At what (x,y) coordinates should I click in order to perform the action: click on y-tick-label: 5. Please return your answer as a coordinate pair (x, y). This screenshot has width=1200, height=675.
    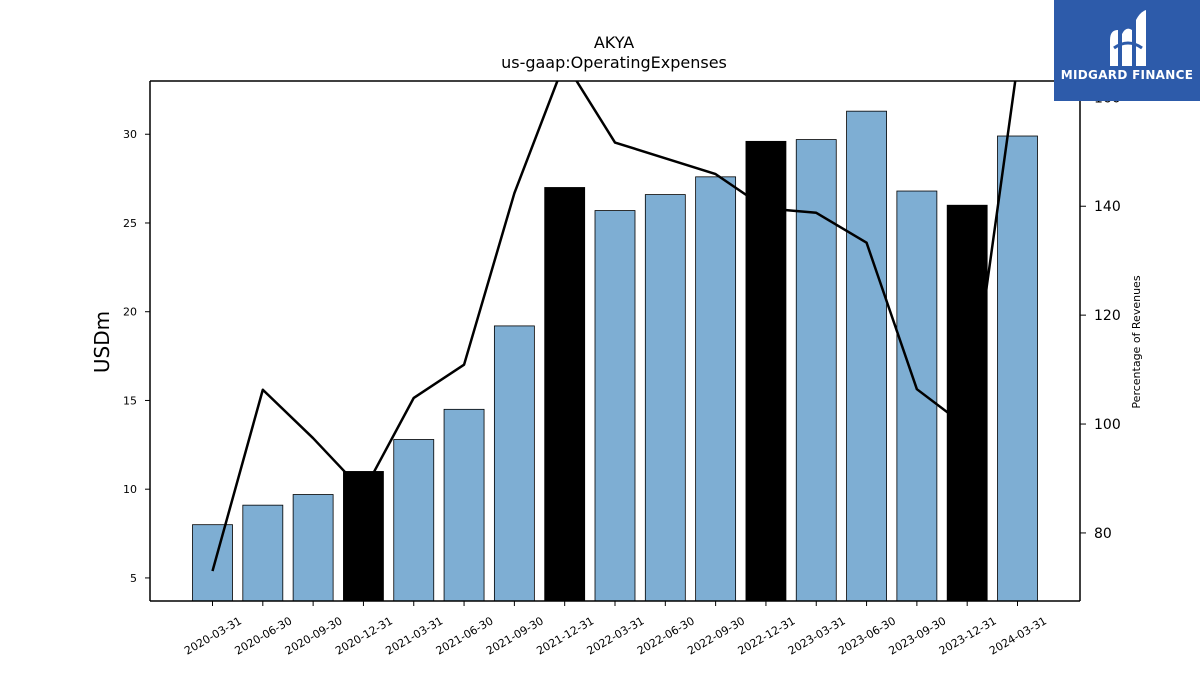
    Looking at the image, I should click on (133, 578).